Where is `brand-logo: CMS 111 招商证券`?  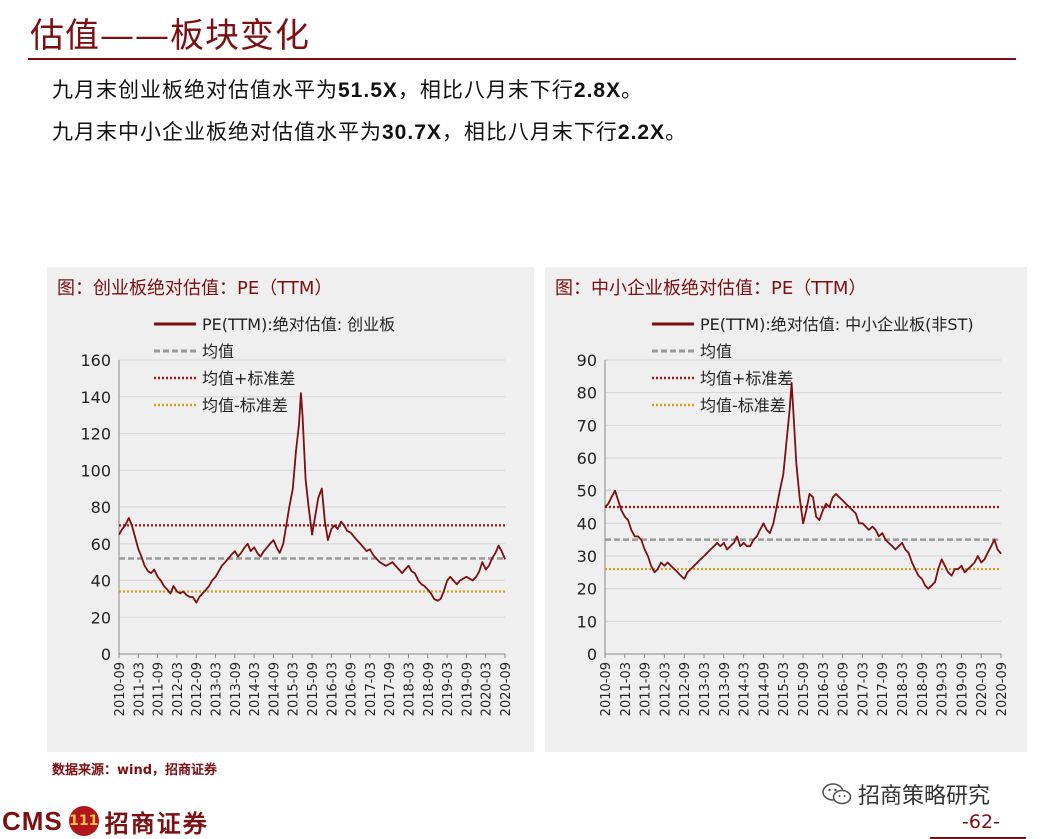 brand-logo: CMS 111 招商证券 is located at coordinates (105, 821).